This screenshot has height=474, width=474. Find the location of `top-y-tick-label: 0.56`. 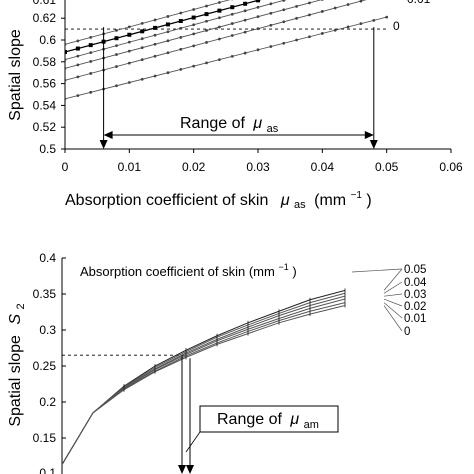

top-y-tick-label: 0.56 is located at coordinates (45, 84).